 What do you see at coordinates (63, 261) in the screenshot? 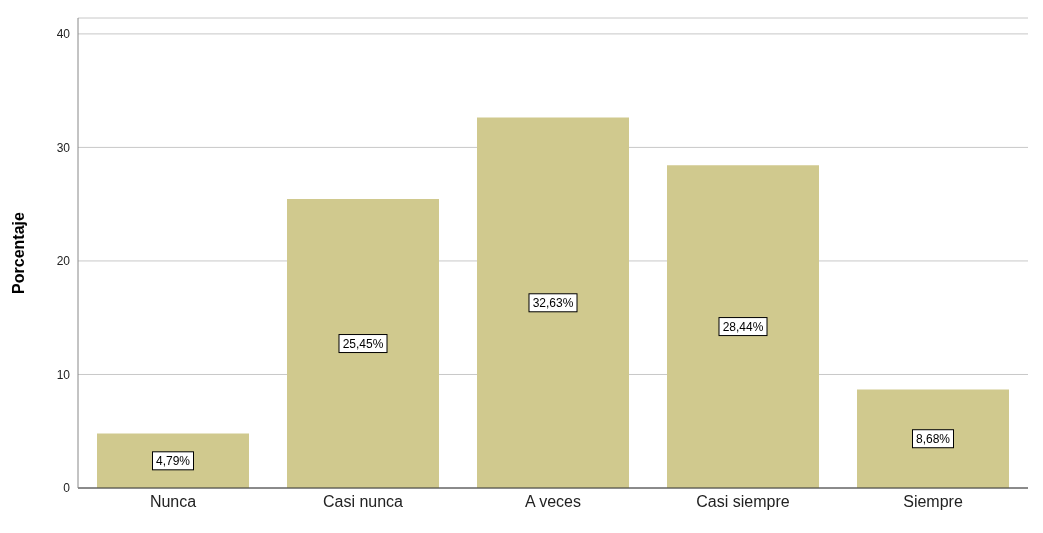
I see `y-tick-label: 20` at bounding box center [63, 261].